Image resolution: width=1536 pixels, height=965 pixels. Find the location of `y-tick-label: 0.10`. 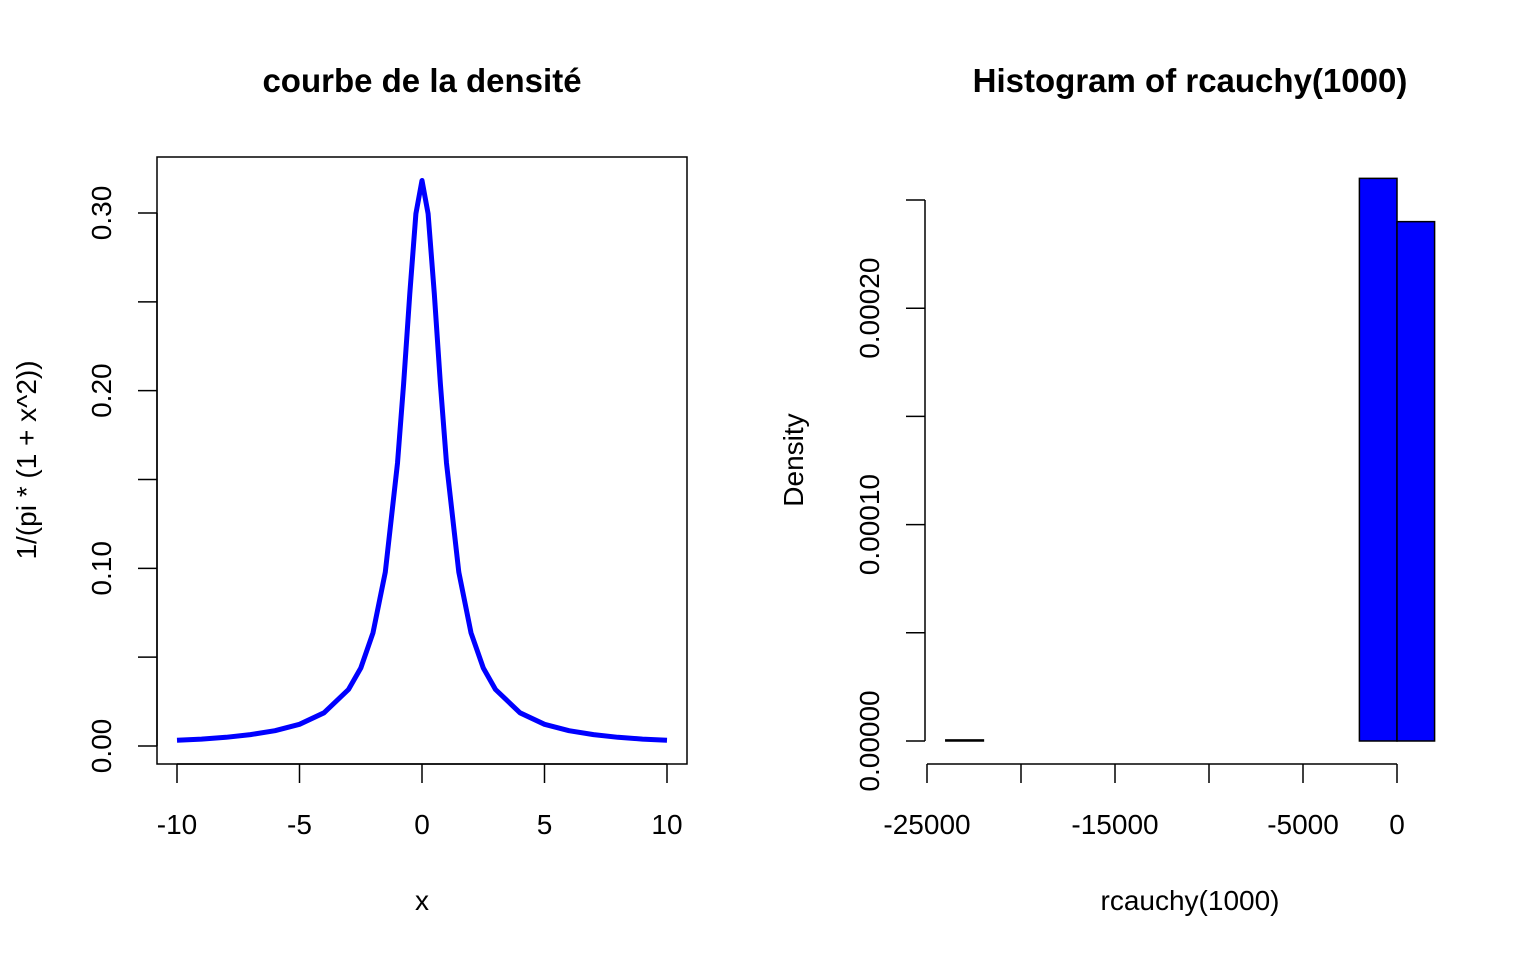

y-tick-label: 0.10 is located at coordinates (101, 568).